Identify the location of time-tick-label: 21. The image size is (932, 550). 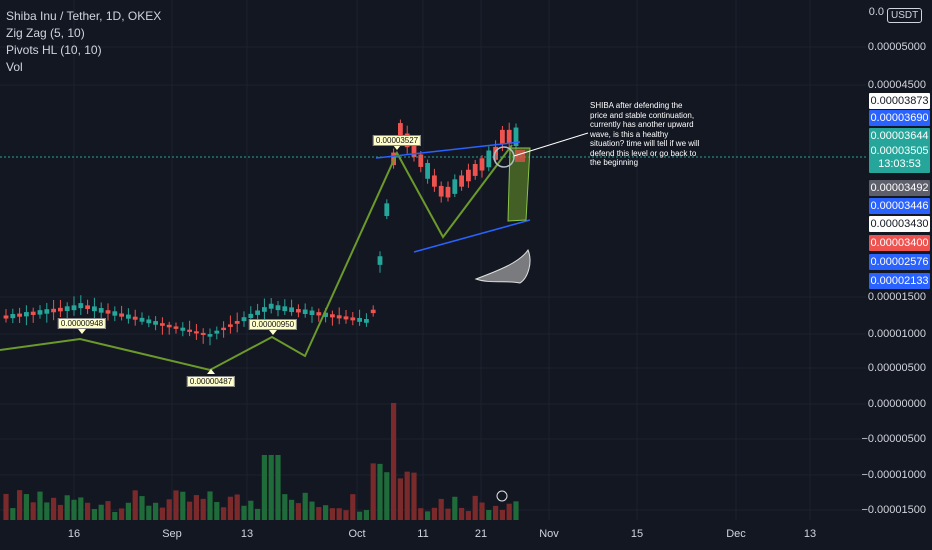
(481, 534).